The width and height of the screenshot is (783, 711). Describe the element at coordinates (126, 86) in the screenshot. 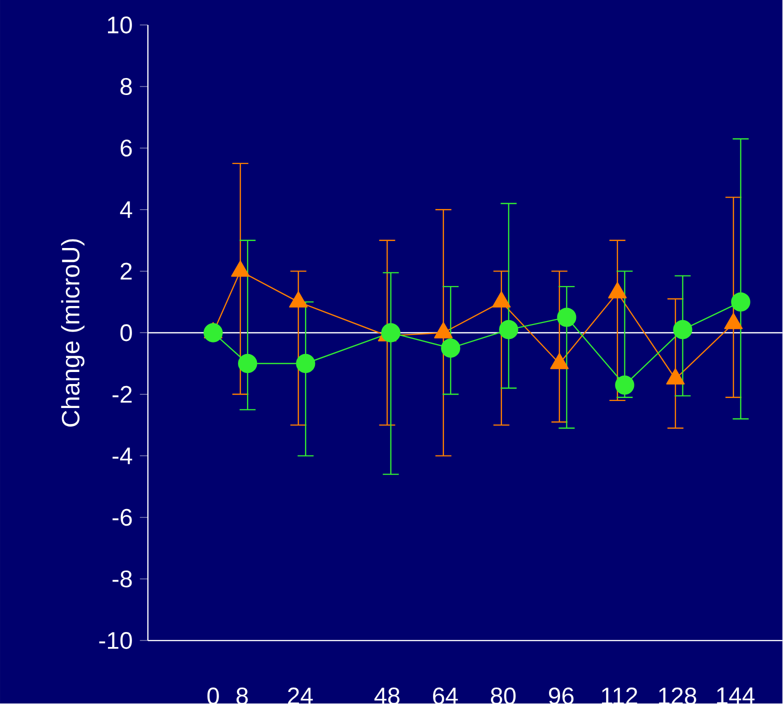

I see `y-tick-label: 8` at that location.